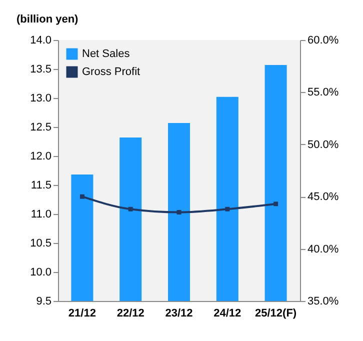 This screenshot has width=363, height=341. I want to click on y-tick-label: 12.5, so click(41, 128).